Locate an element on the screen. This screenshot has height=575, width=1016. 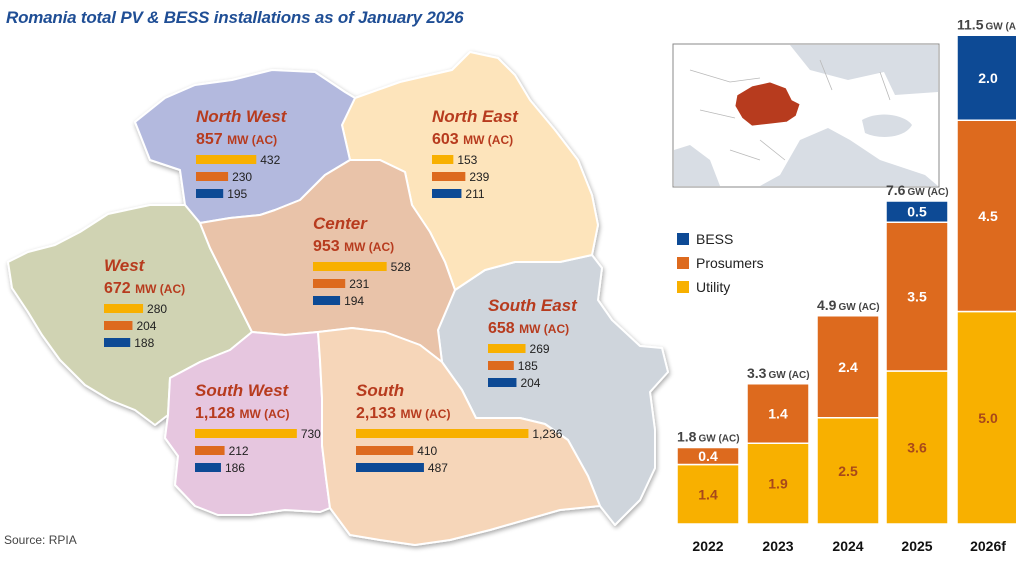
bar-label-prosumers-2022: 0.4 is located at coordinates (708, 456).